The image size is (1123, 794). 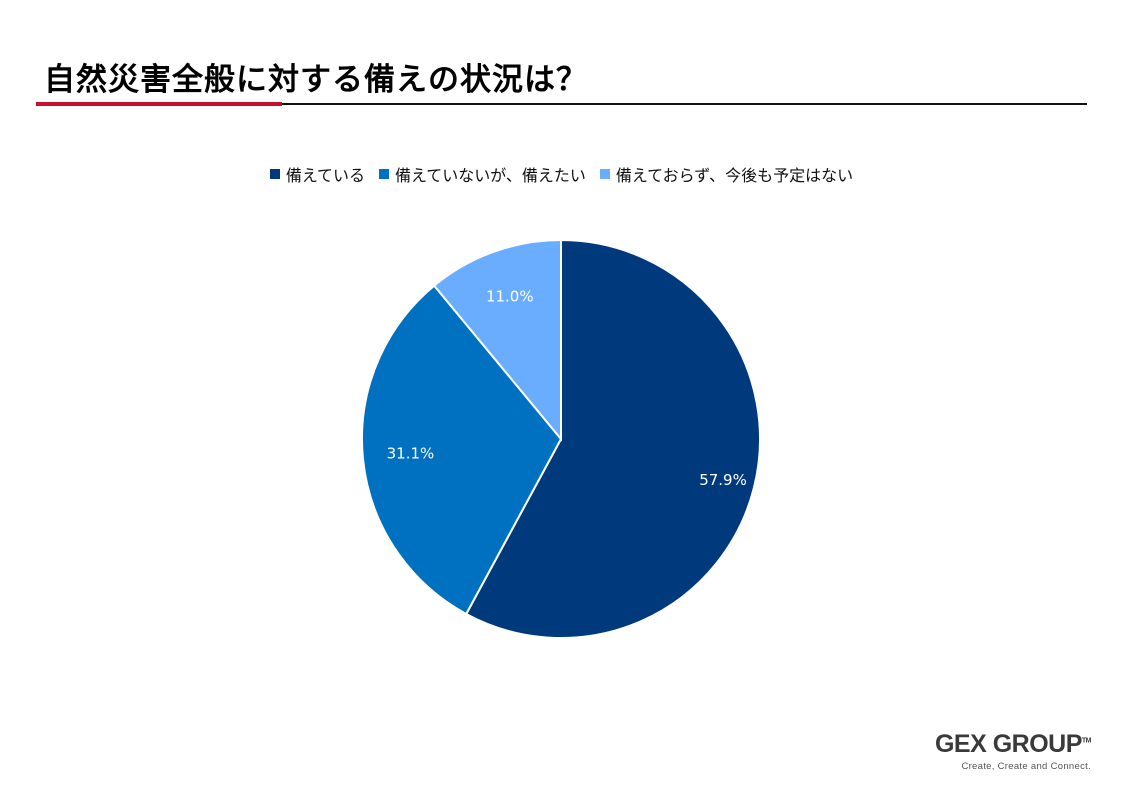 I want to click on gex-group-logo: GEX GROUPTM Create, Create and Connect., so click(x=1013, y=751).